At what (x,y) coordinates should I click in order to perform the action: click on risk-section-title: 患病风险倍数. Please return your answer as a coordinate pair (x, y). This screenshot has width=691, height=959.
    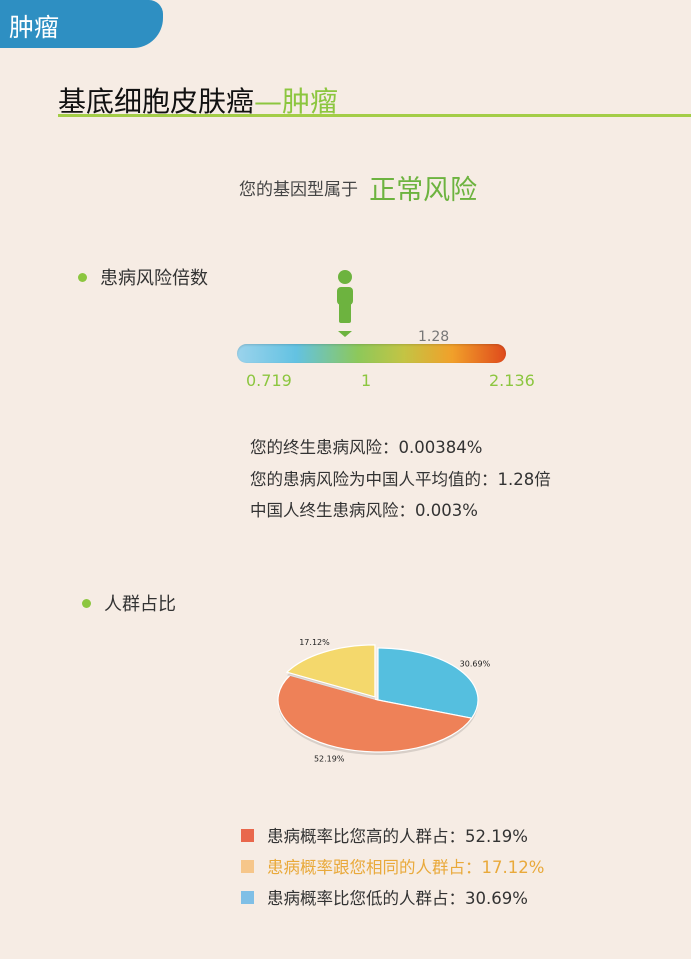
    Looking at the image, I should click on (143, 277).